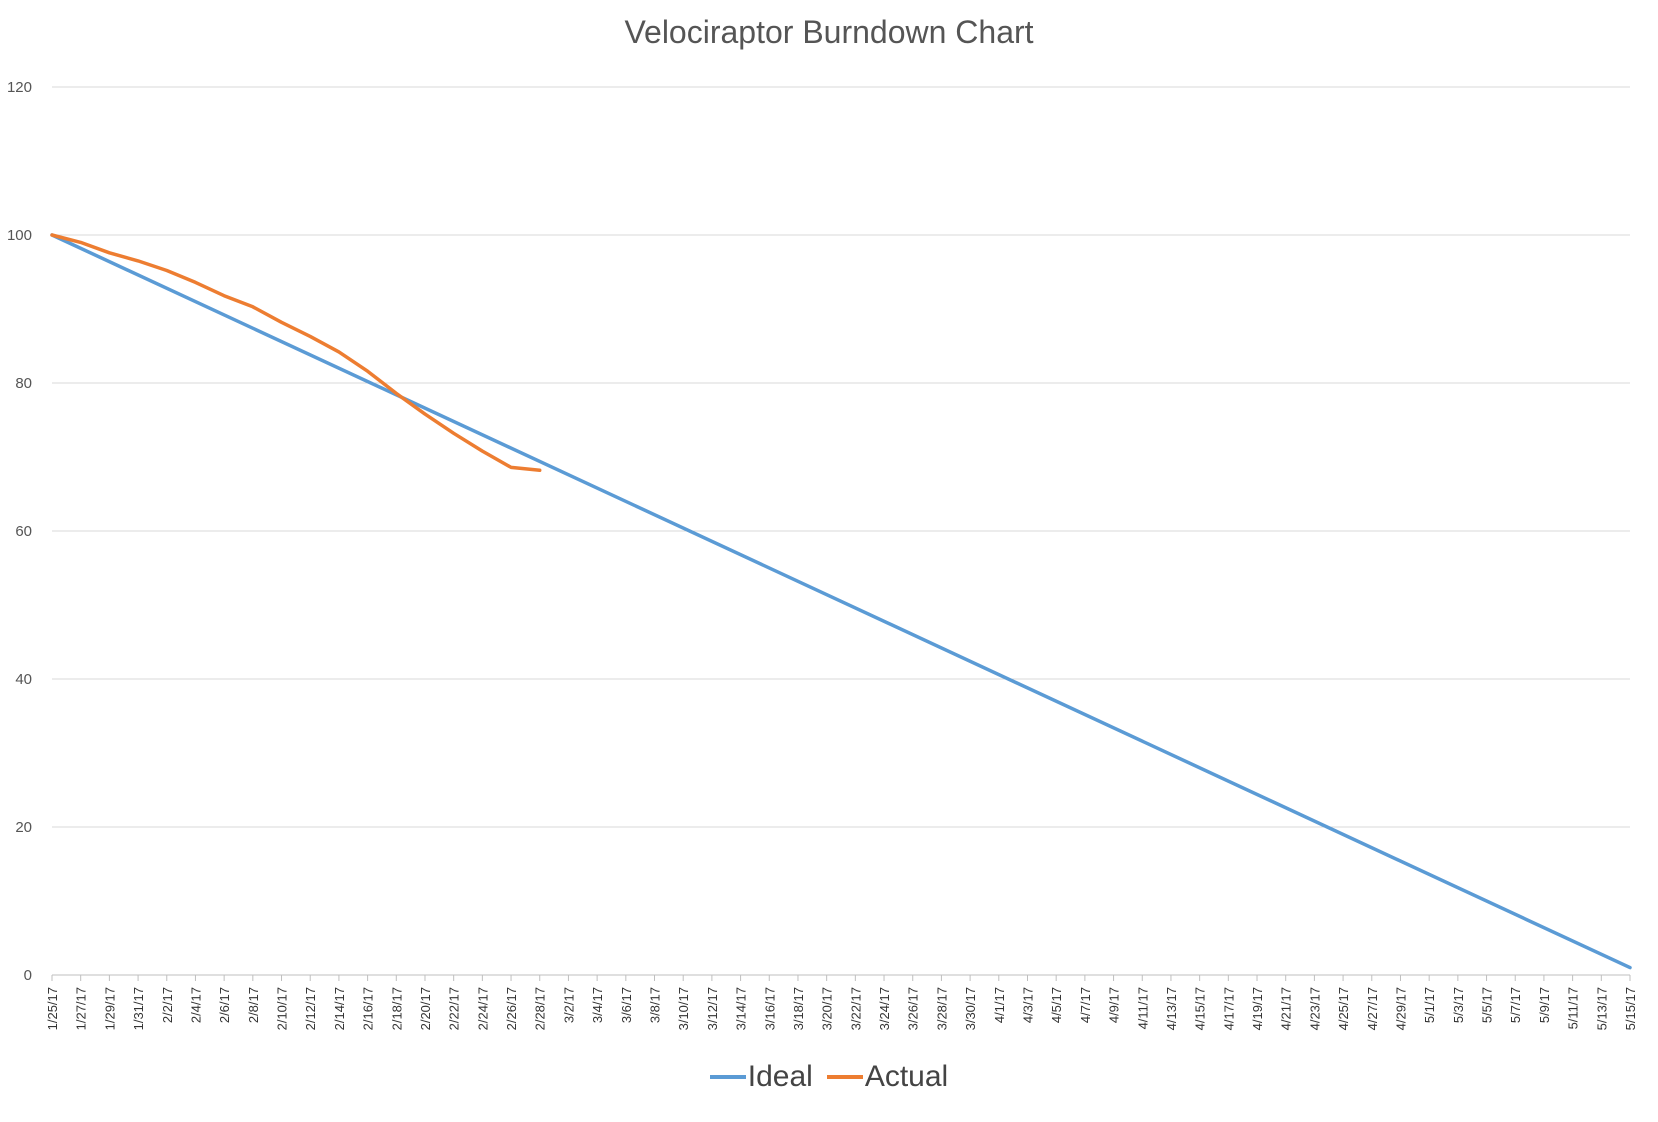  Describe the element at coordinates (1200, 1008) in the screenshot. I see `x-tick-label: 4/15/17` at that location.